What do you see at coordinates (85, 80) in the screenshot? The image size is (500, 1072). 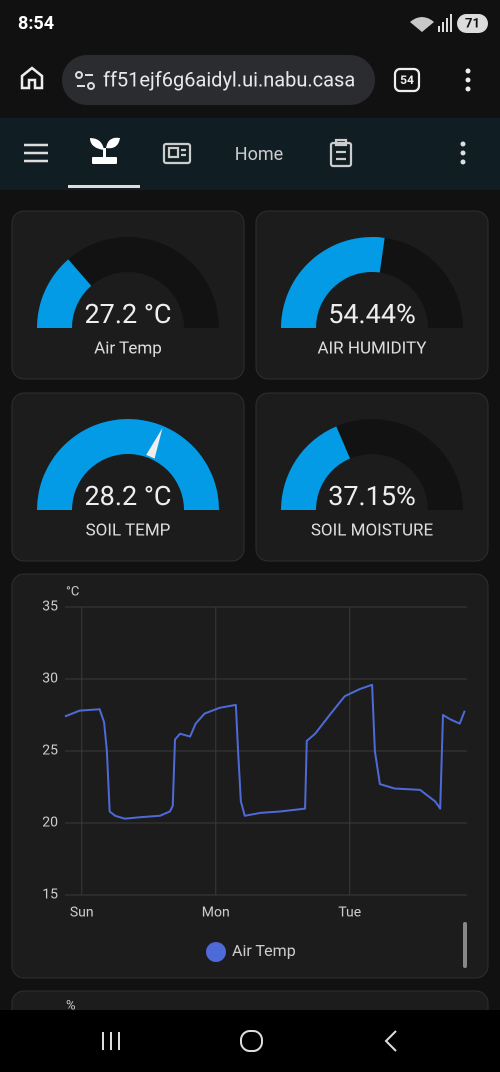 I see `site-settings-icon` at bounding box center [85, 80].